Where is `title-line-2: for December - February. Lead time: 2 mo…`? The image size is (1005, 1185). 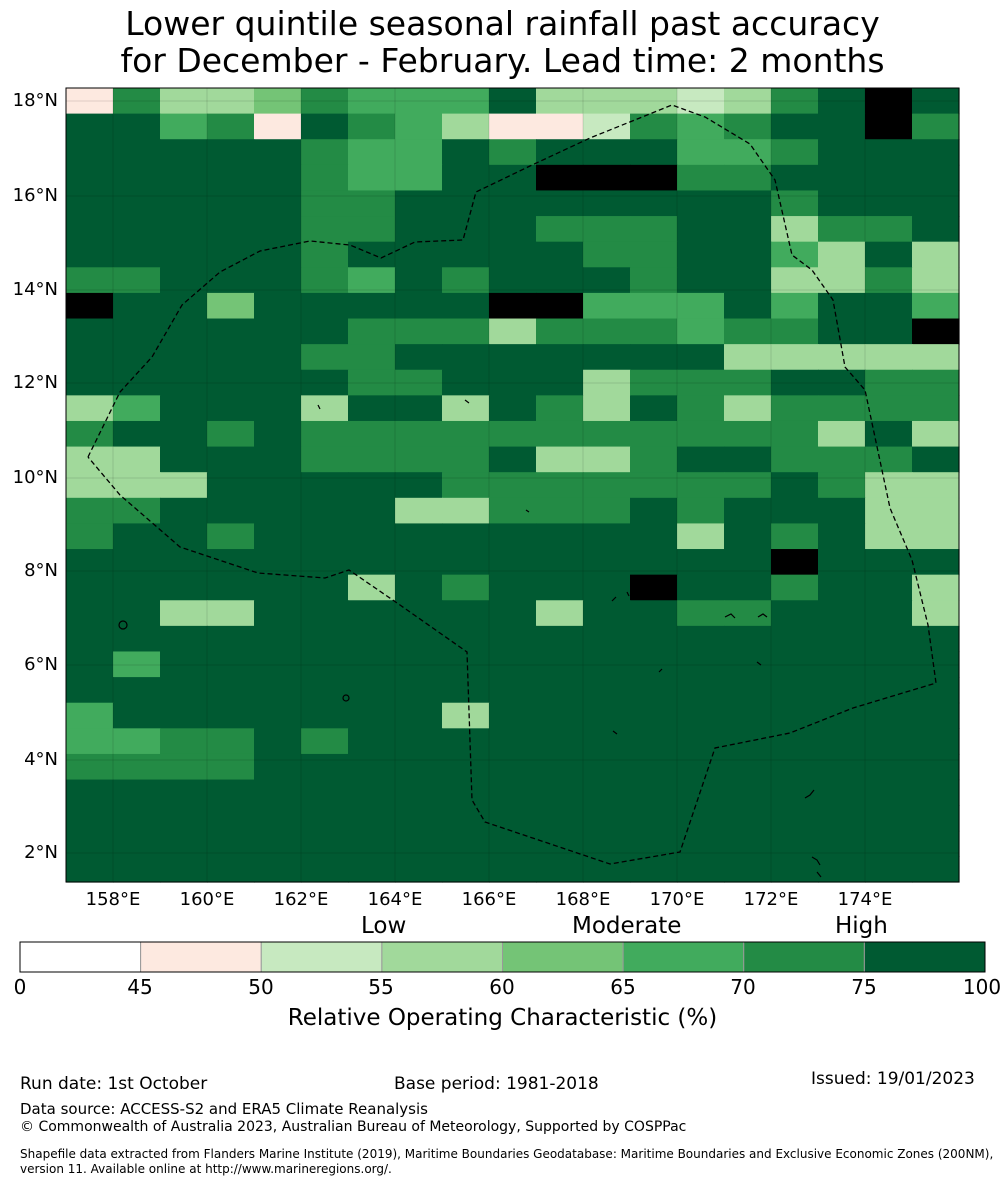
title-line-2: for December - February. Lead time: 2 mo… is located at coordinates (502, 60).